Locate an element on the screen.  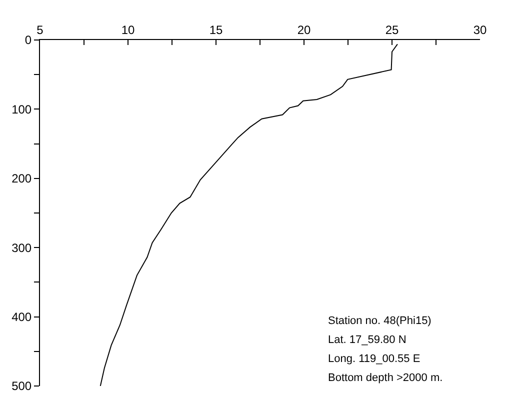
x-tick-label: 20 is located at coordinates (304, 30).